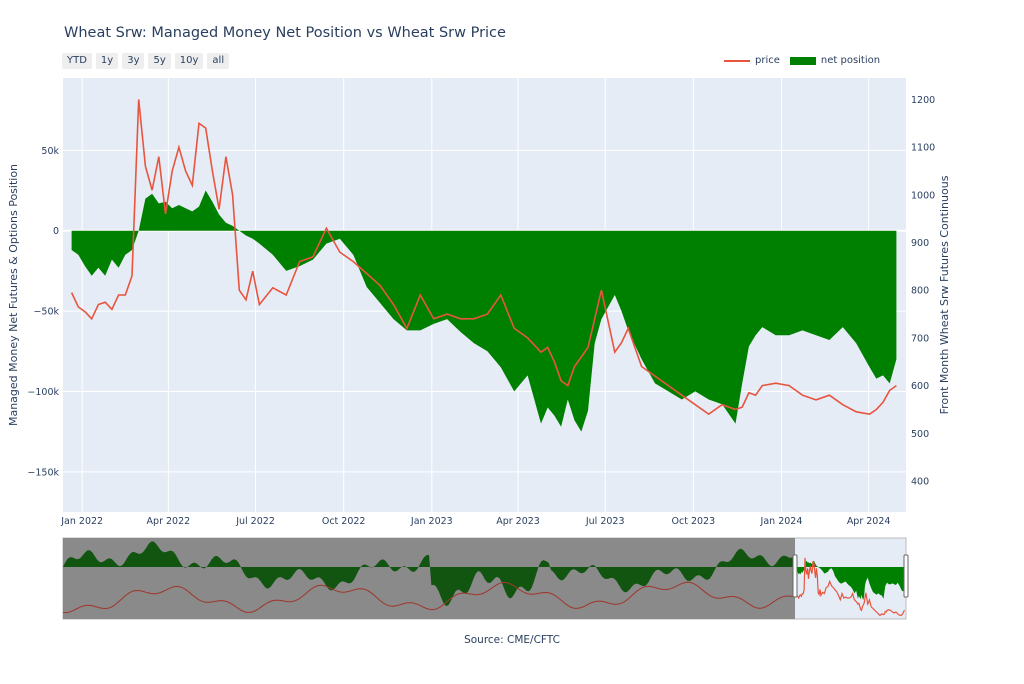  What do you see at coordinates (920, 338) in the screenshot?
I see `y-right-tick-label: 700` at bounding box center [920, 338].